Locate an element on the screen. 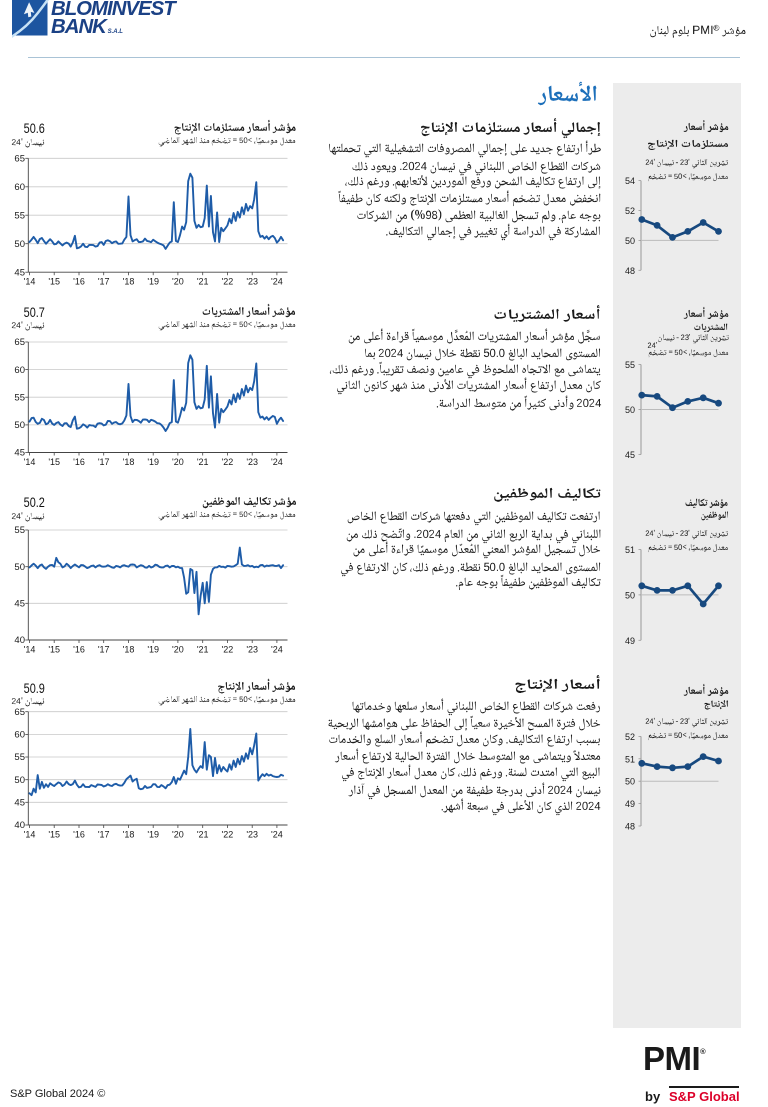 The height and width of the screenshot is (1107, 768). svg-text: 54 is located at coordinates (630, 181).